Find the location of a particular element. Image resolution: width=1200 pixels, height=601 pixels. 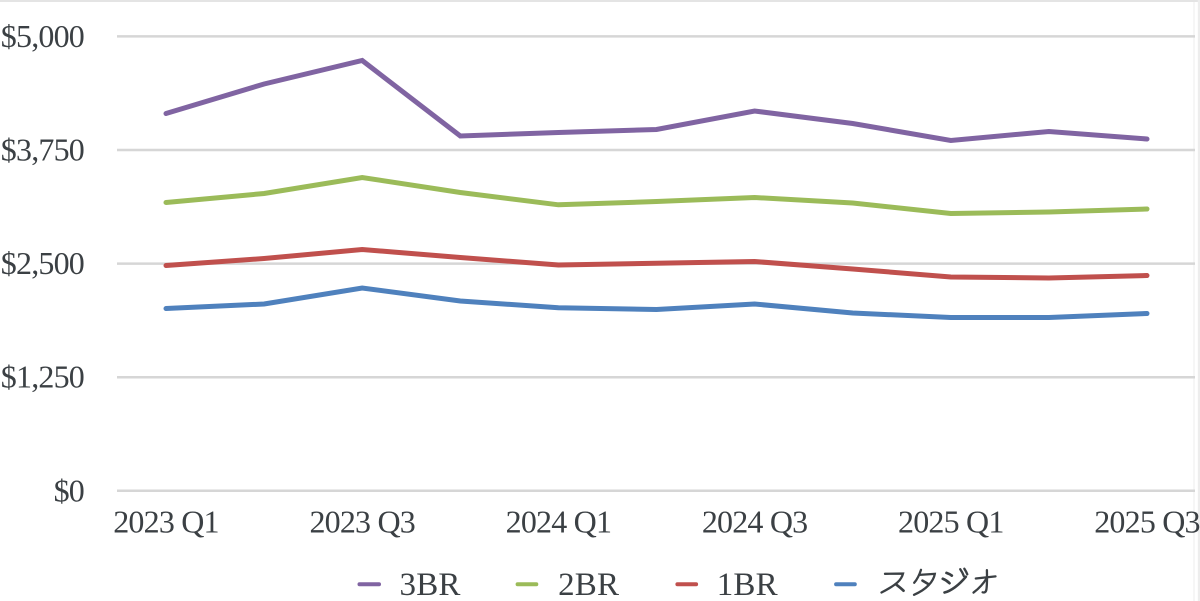

svg-text: 1BR is located at coordinates (747, 584).